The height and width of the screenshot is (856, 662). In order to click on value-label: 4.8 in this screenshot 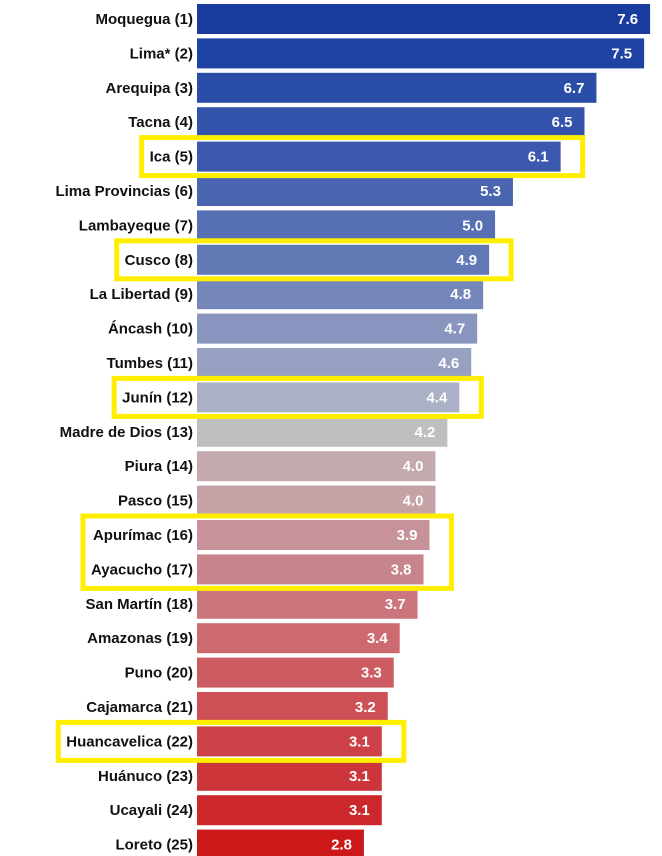, I will do `click(460, 294)`.